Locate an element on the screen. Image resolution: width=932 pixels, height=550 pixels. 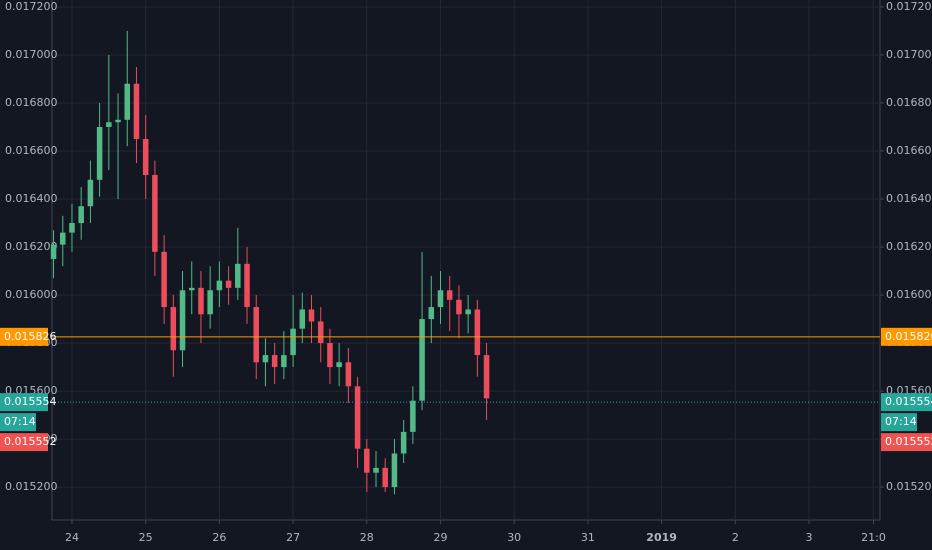
x-tick-label: 3 is located at coordinates (809, 537).